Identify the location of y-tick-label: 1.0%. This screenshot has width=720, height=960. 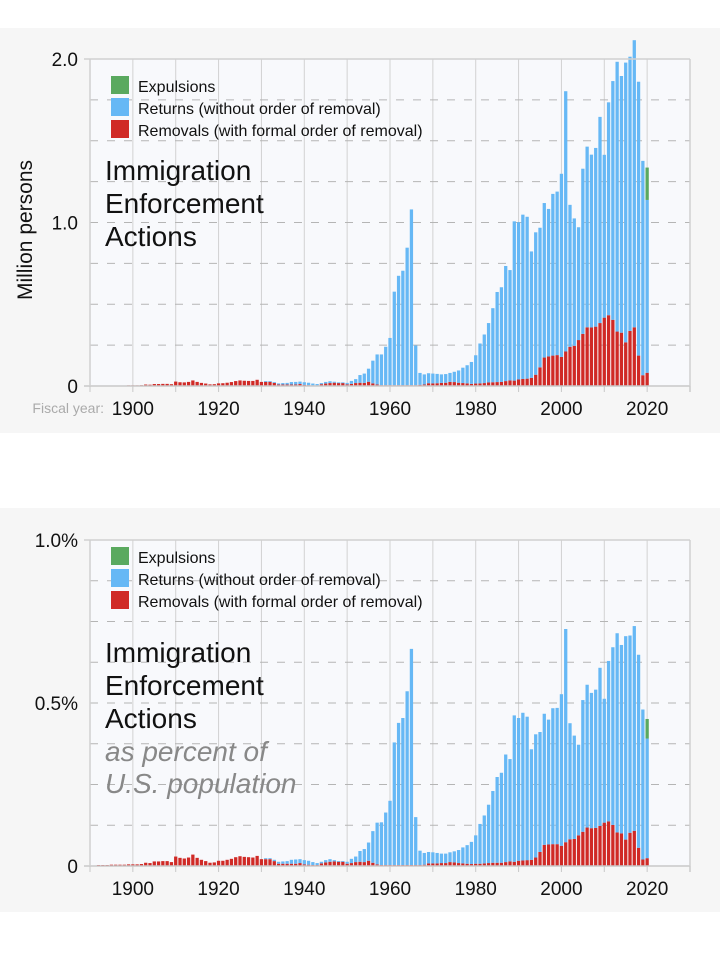
(56, 541).